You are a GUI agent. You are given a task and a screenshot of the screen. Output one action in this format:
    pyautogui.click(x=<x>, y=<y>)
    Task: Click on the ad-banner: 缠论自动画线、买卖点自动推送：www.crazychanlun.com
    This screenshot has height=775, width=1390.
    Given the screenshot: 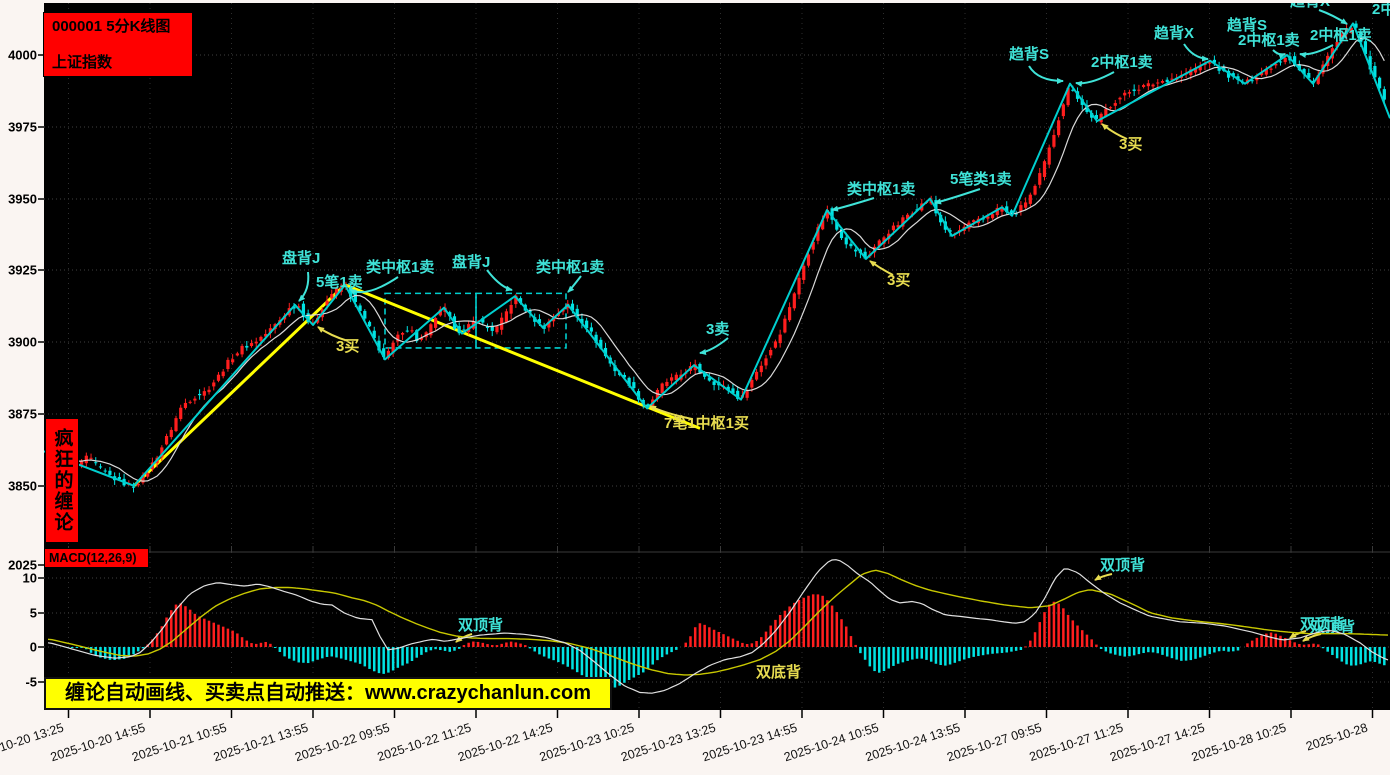 What is the action you would take?
    pyautogui.click(x=328, y=693)
    